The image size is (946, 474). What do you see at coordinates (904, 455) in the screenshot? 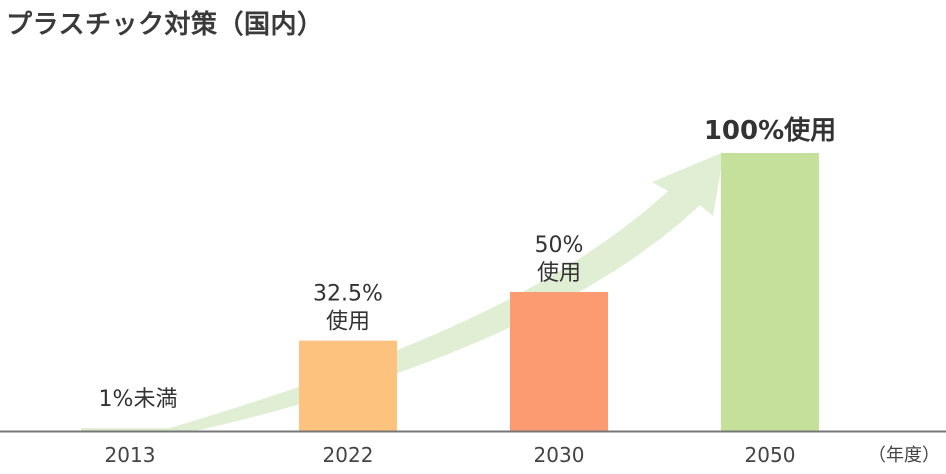
I see `x-axis-unit-label: （年度）` at bounding box center [904, 455].